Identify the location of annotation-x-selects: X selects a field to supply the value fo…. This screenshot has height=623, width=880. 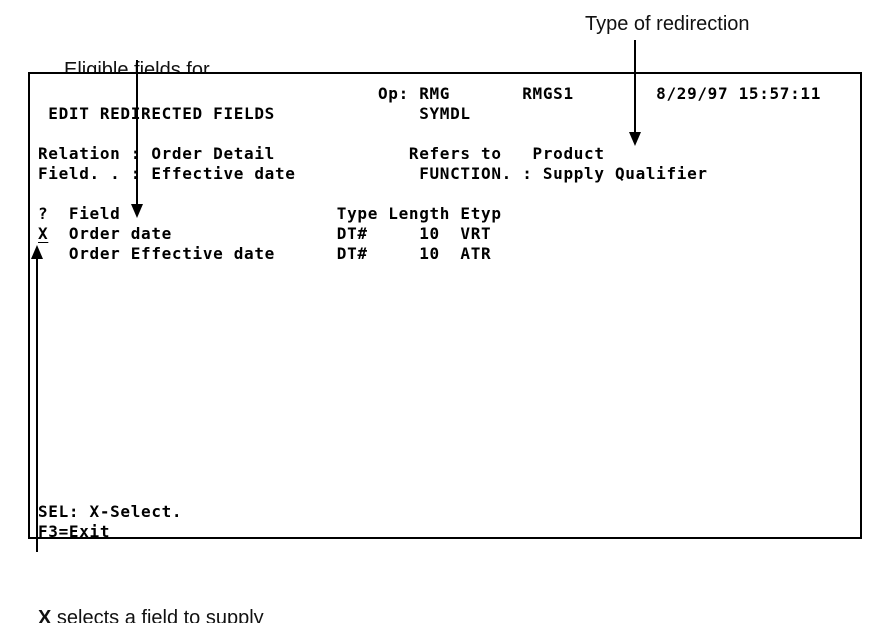
(151, 589).